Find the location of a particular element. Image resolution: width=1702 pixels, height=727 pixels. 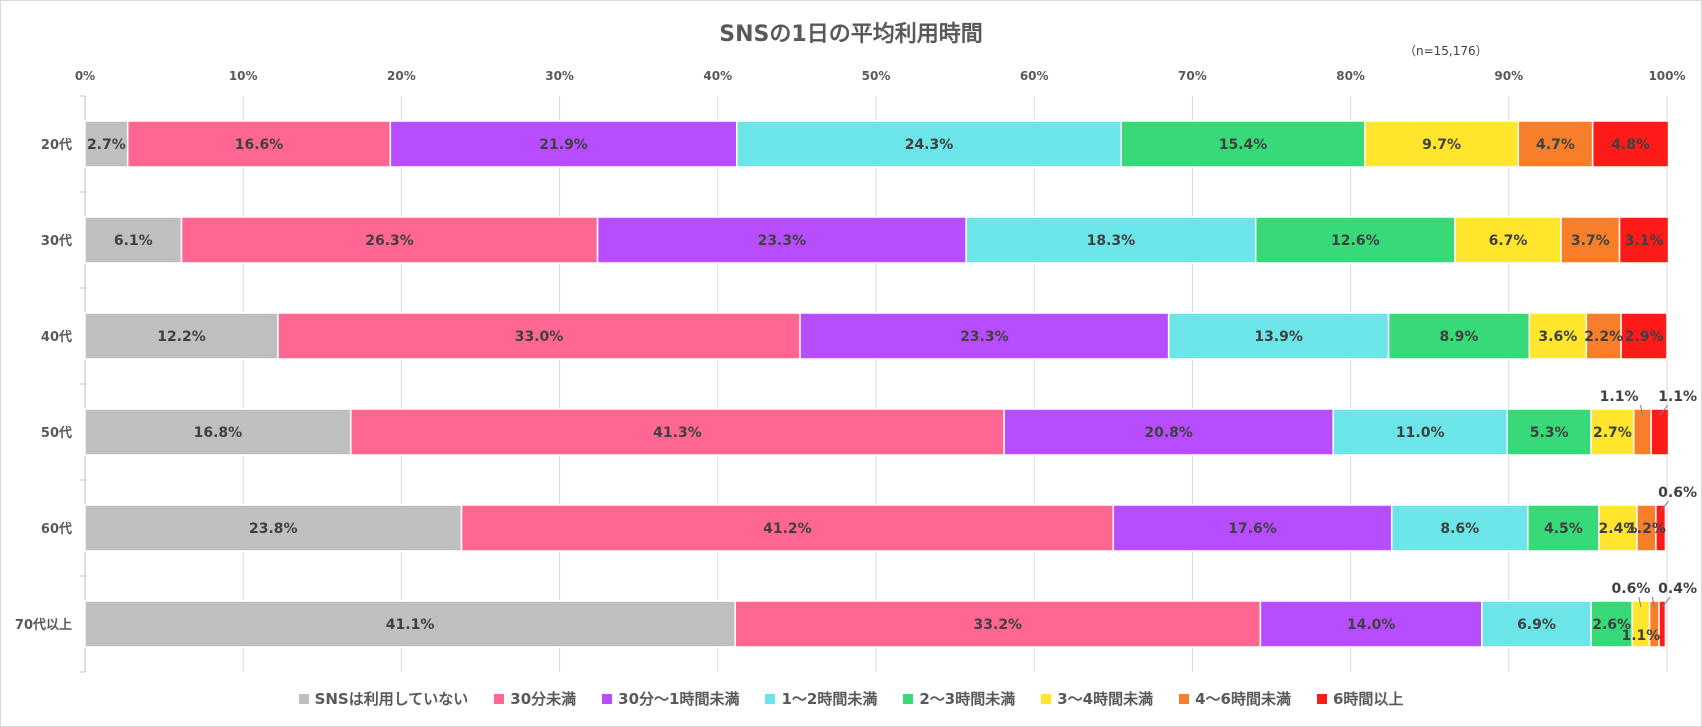

x-tick-label: 60% is located at coordinates (1034, 76).